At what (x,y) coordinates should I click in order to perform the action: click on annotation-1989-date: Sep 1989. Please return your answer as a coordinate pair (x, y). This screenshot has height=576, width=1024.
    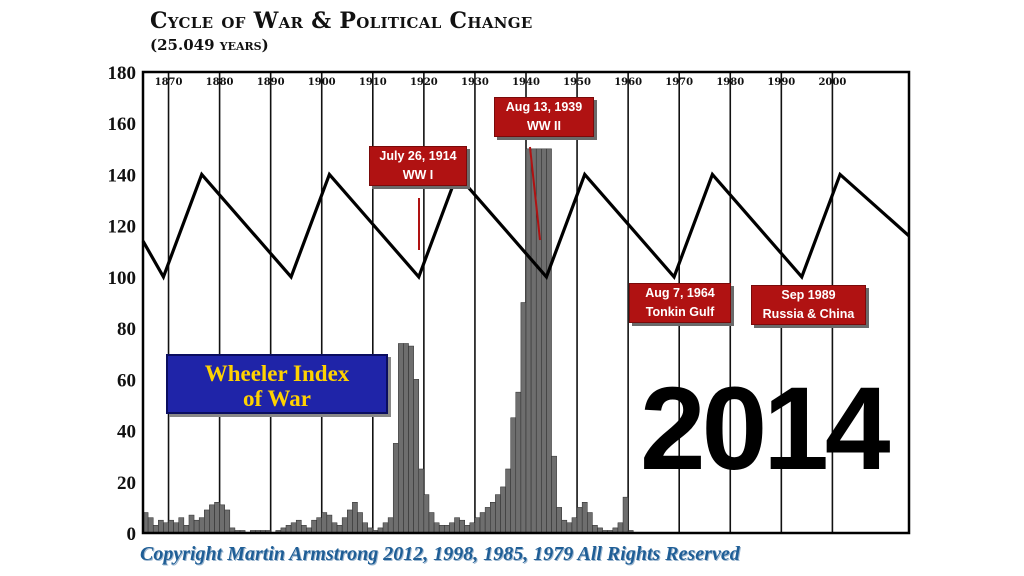
    Looking at the image, I should click on (808, 295).